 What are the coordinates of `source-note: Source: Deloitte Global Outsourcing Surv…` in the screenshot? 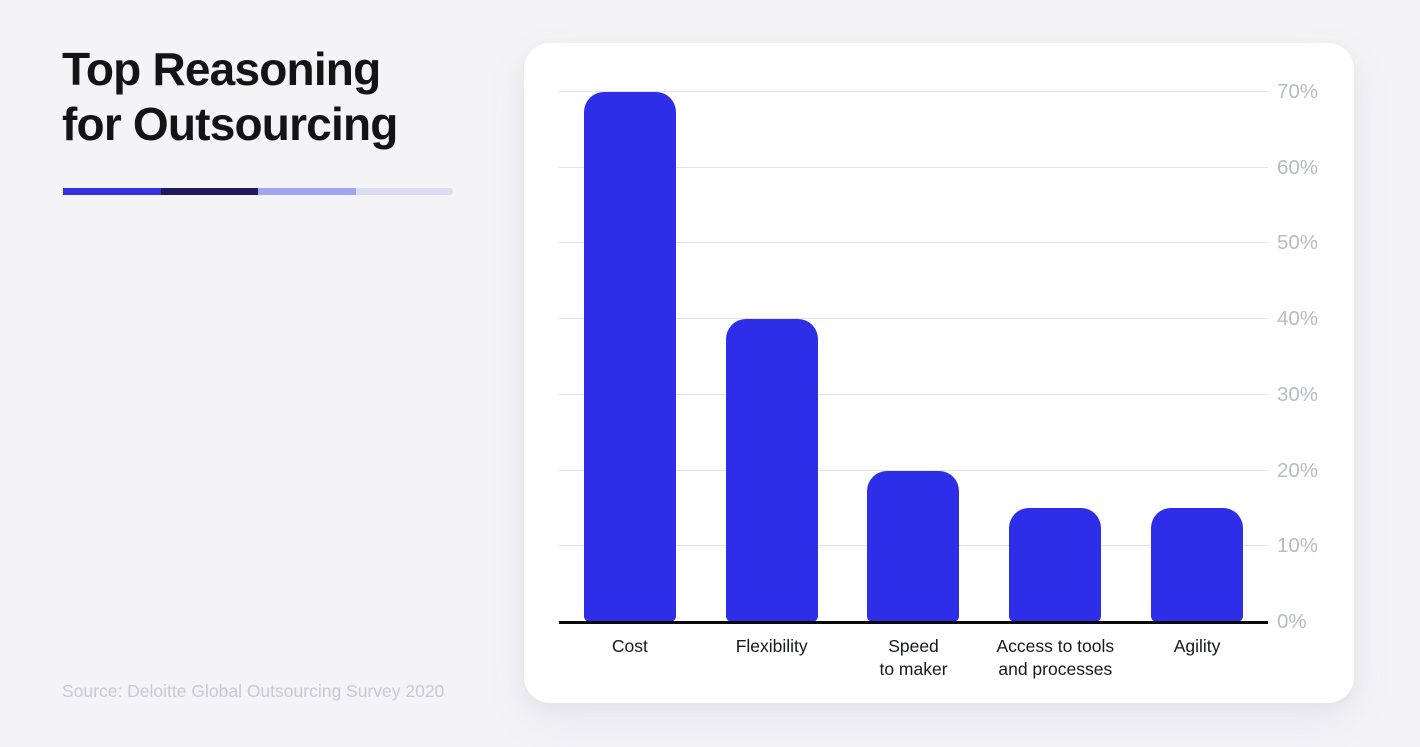 It's located at (253, 691).